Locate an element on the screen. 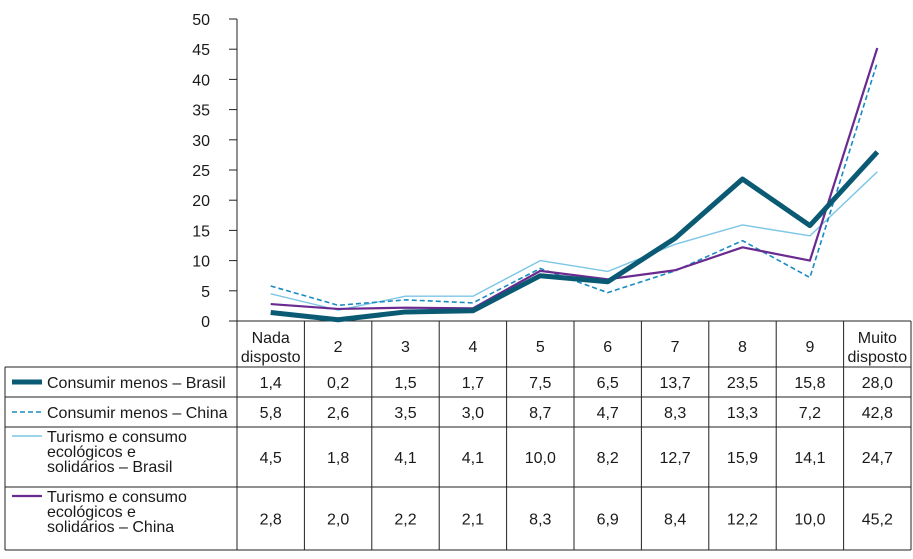  y-tick-label: 15 is located at coordinates (201, 231).